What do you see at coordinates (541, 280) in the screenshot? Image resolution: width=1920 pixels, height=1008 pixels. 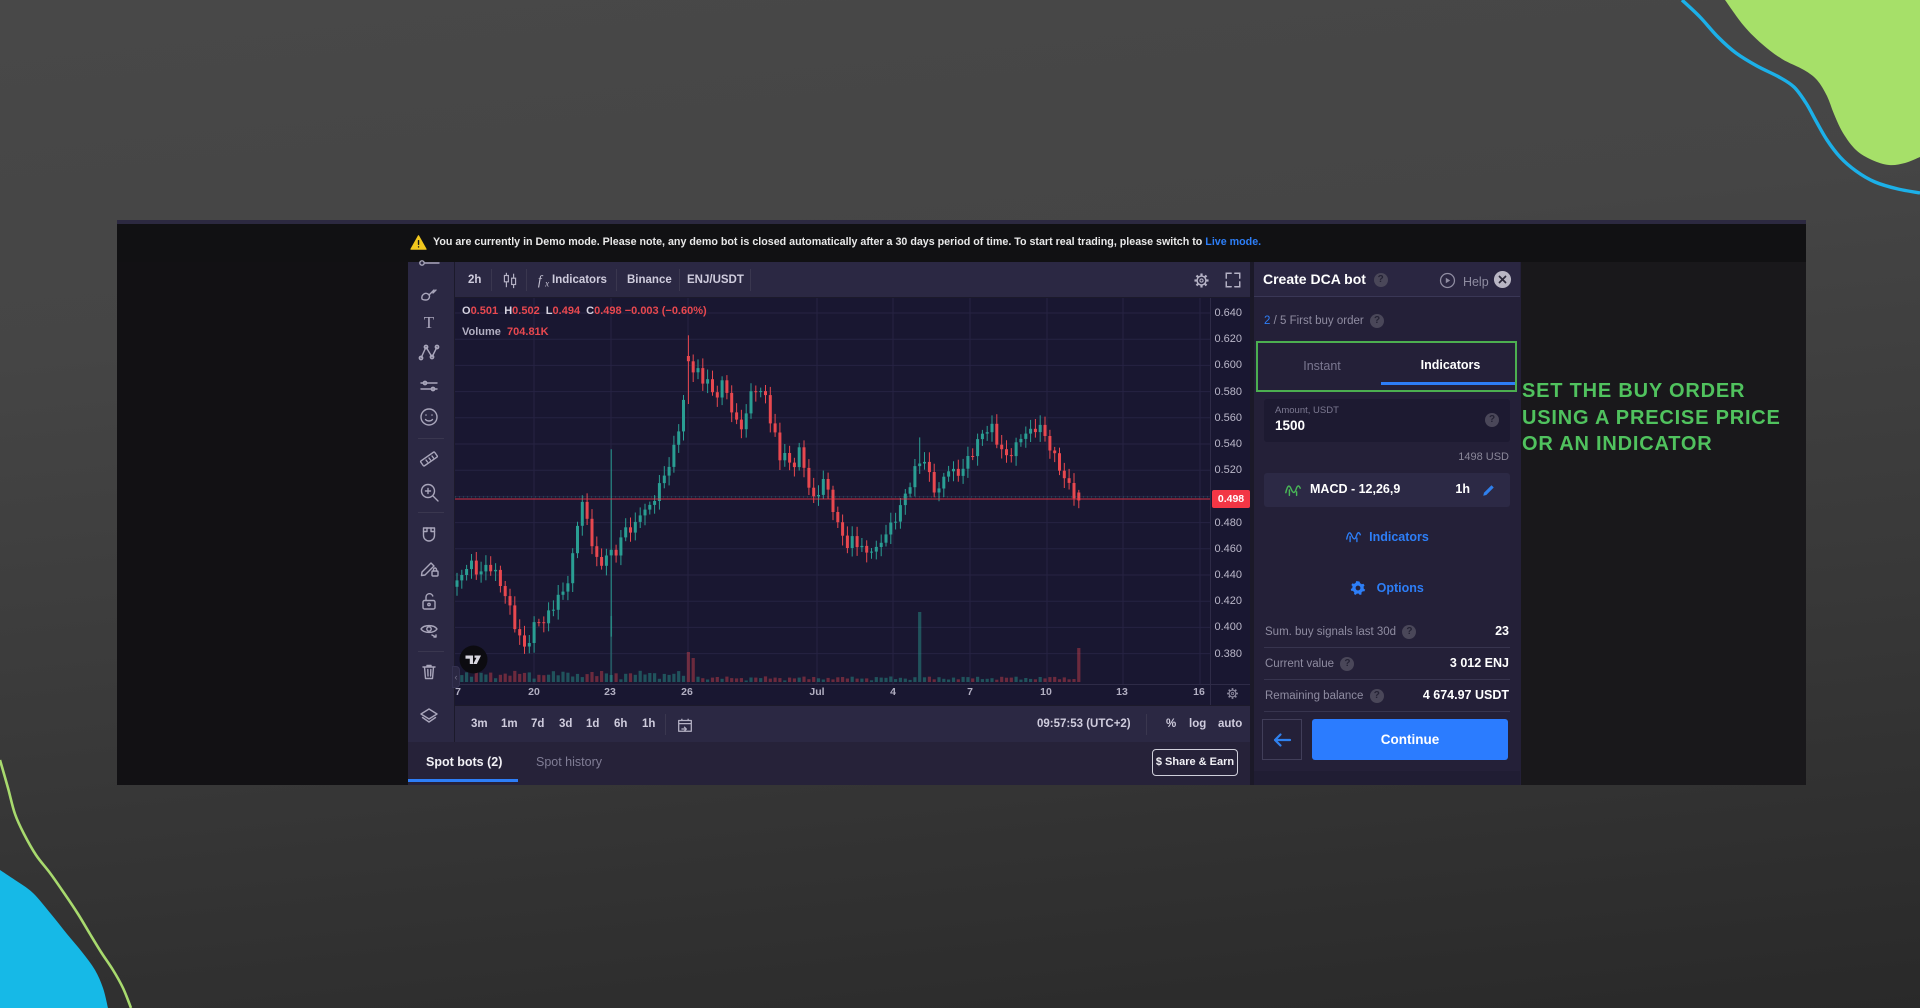 I see `svg-text: f` at bounding box center [541, 280].